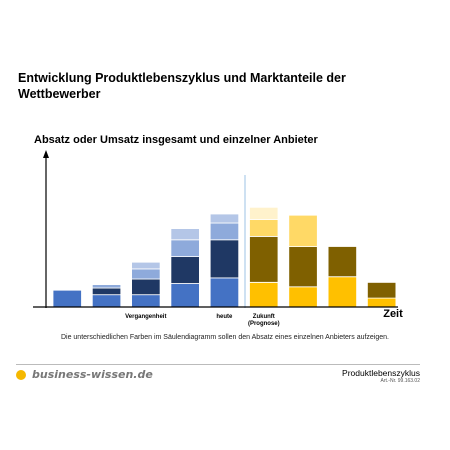 The image size is (450, 450). I want to click on brand-name: business-wissen.de, so click(92, 374).